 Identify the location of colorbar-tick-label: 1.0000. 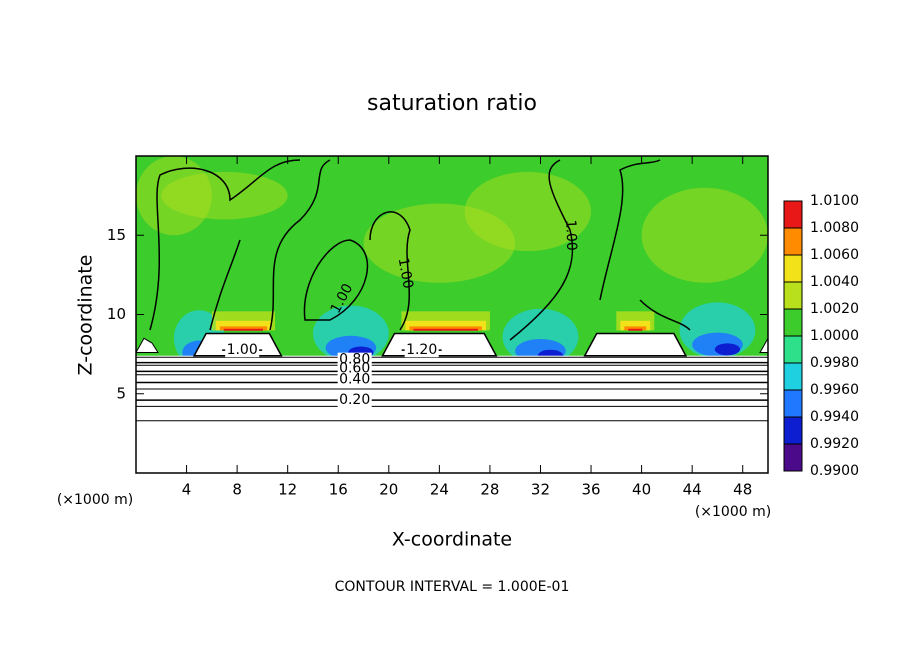
(834, 336).